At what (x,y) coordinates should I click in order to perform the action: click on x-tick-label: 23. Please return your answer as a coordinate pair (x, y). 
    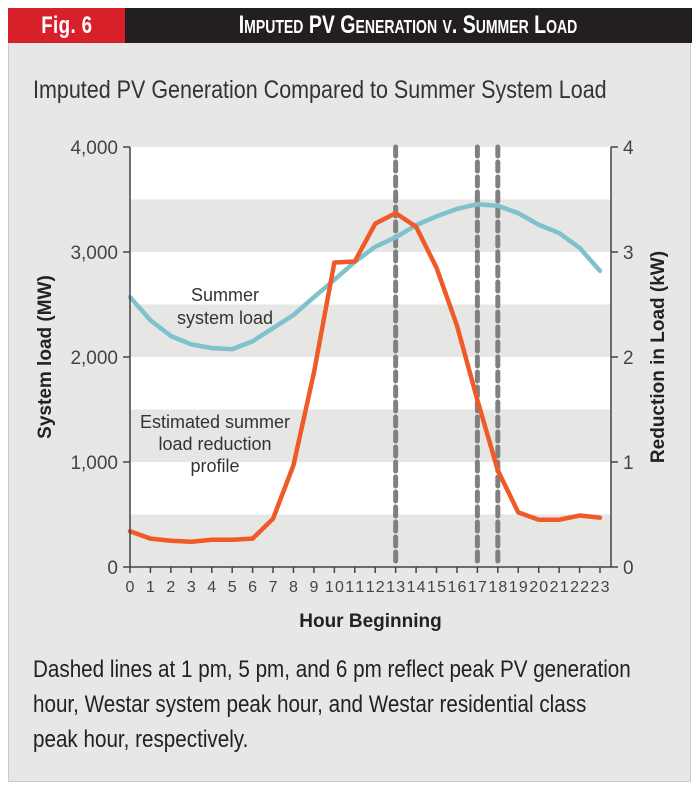
    Looking at the image, I should click on (600, 587).